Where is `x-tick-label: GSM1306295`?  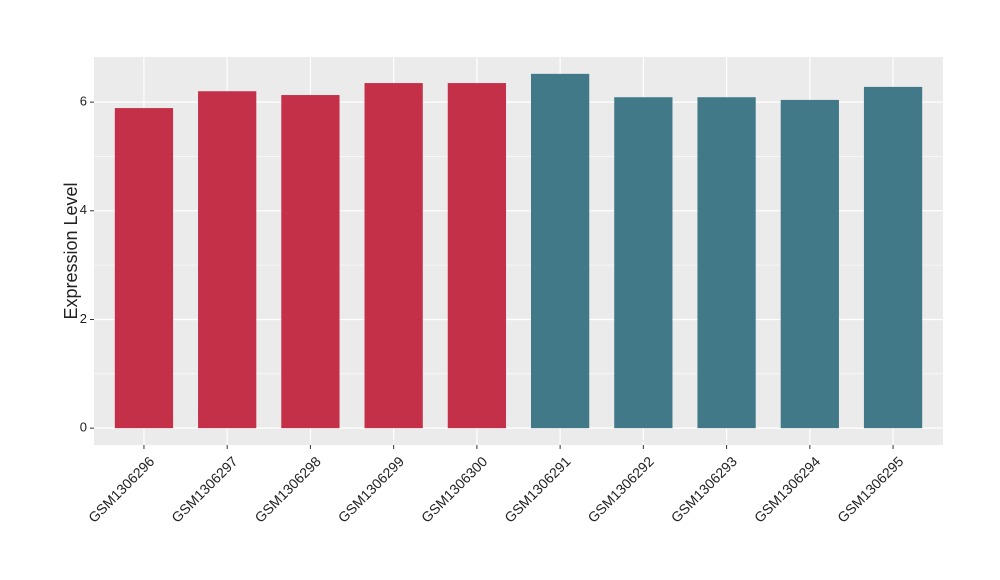 x-tick-label: GSM1306295 is located at coordinates (870, 489).